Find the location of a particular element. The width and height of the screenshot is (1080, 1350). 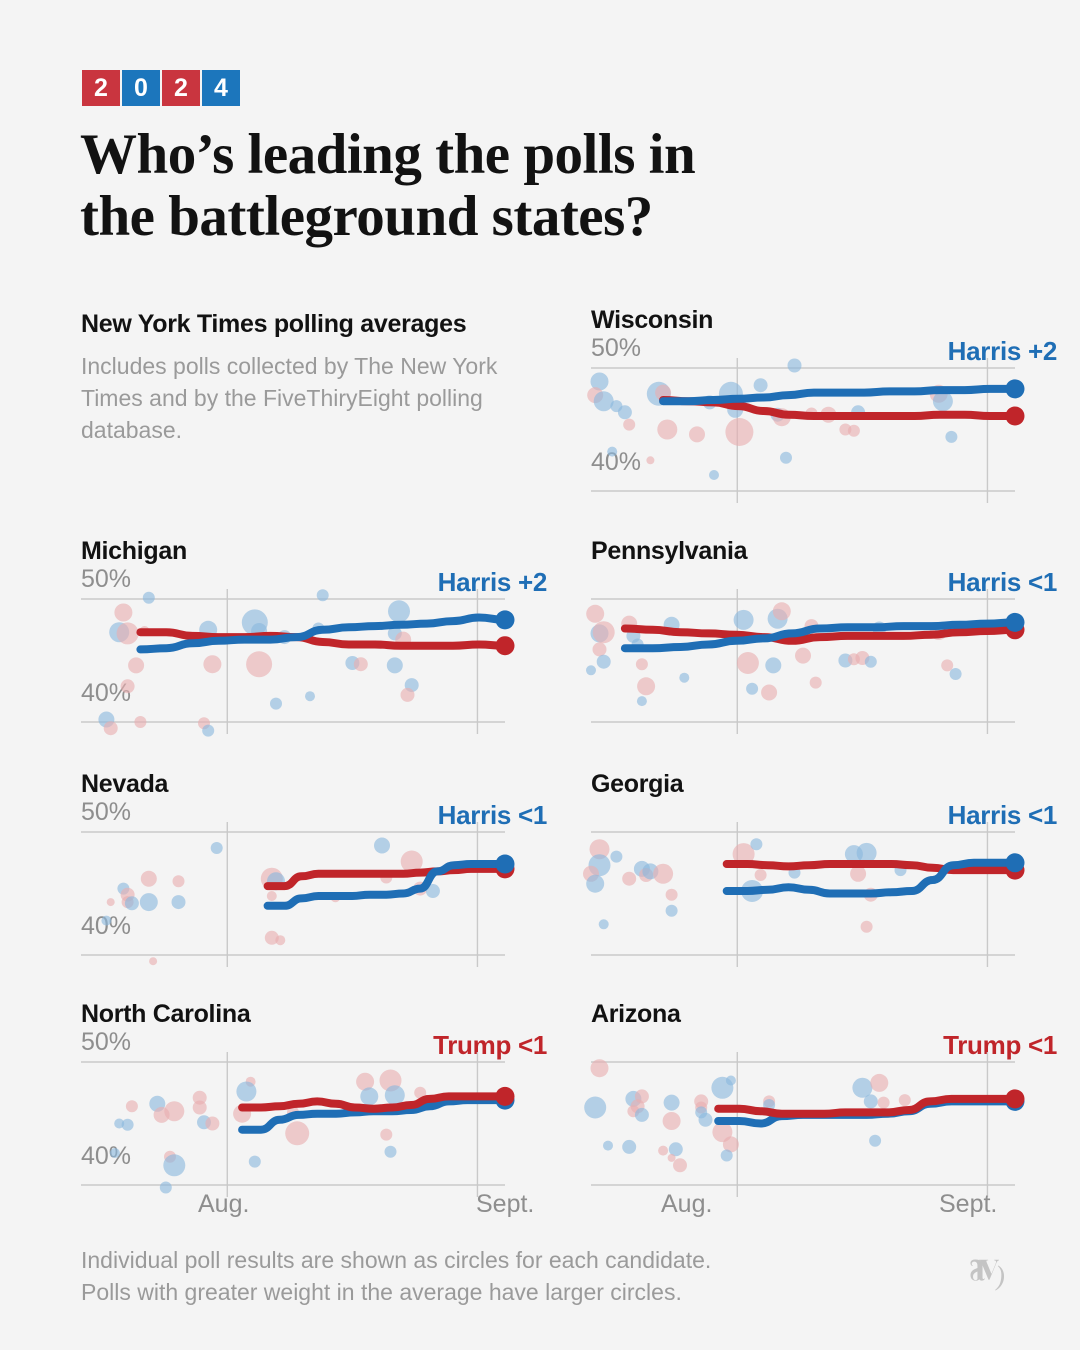

chart-title: Georgia is located at coordinates (637, 784).